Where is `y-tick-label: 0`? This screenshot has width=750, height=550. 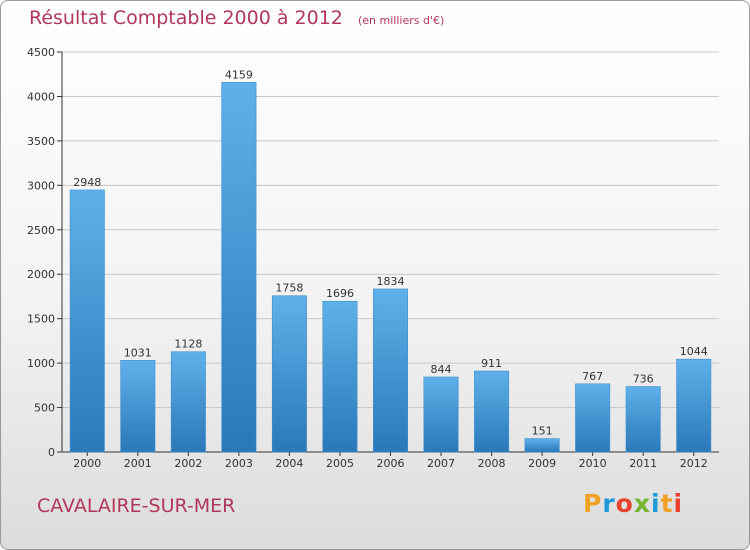 y-tick-label: 0 is located at coordinates (51, 452).